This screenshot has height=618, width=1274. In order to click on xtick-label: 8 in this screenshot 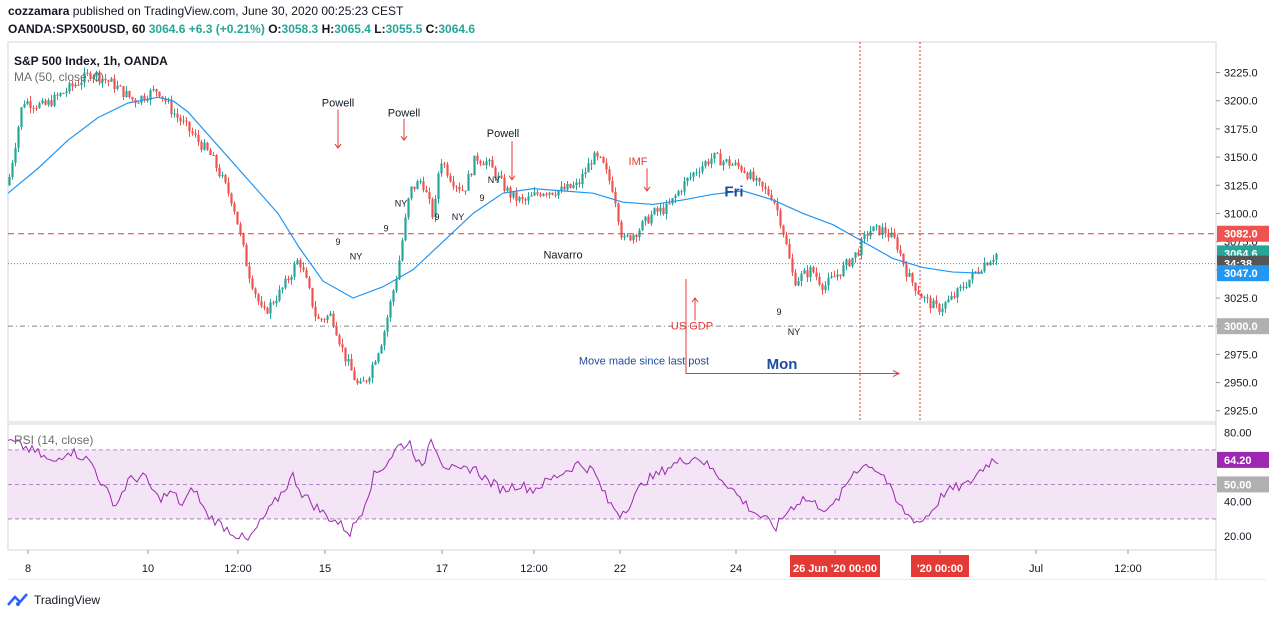, I will do `click(28, 569)`.